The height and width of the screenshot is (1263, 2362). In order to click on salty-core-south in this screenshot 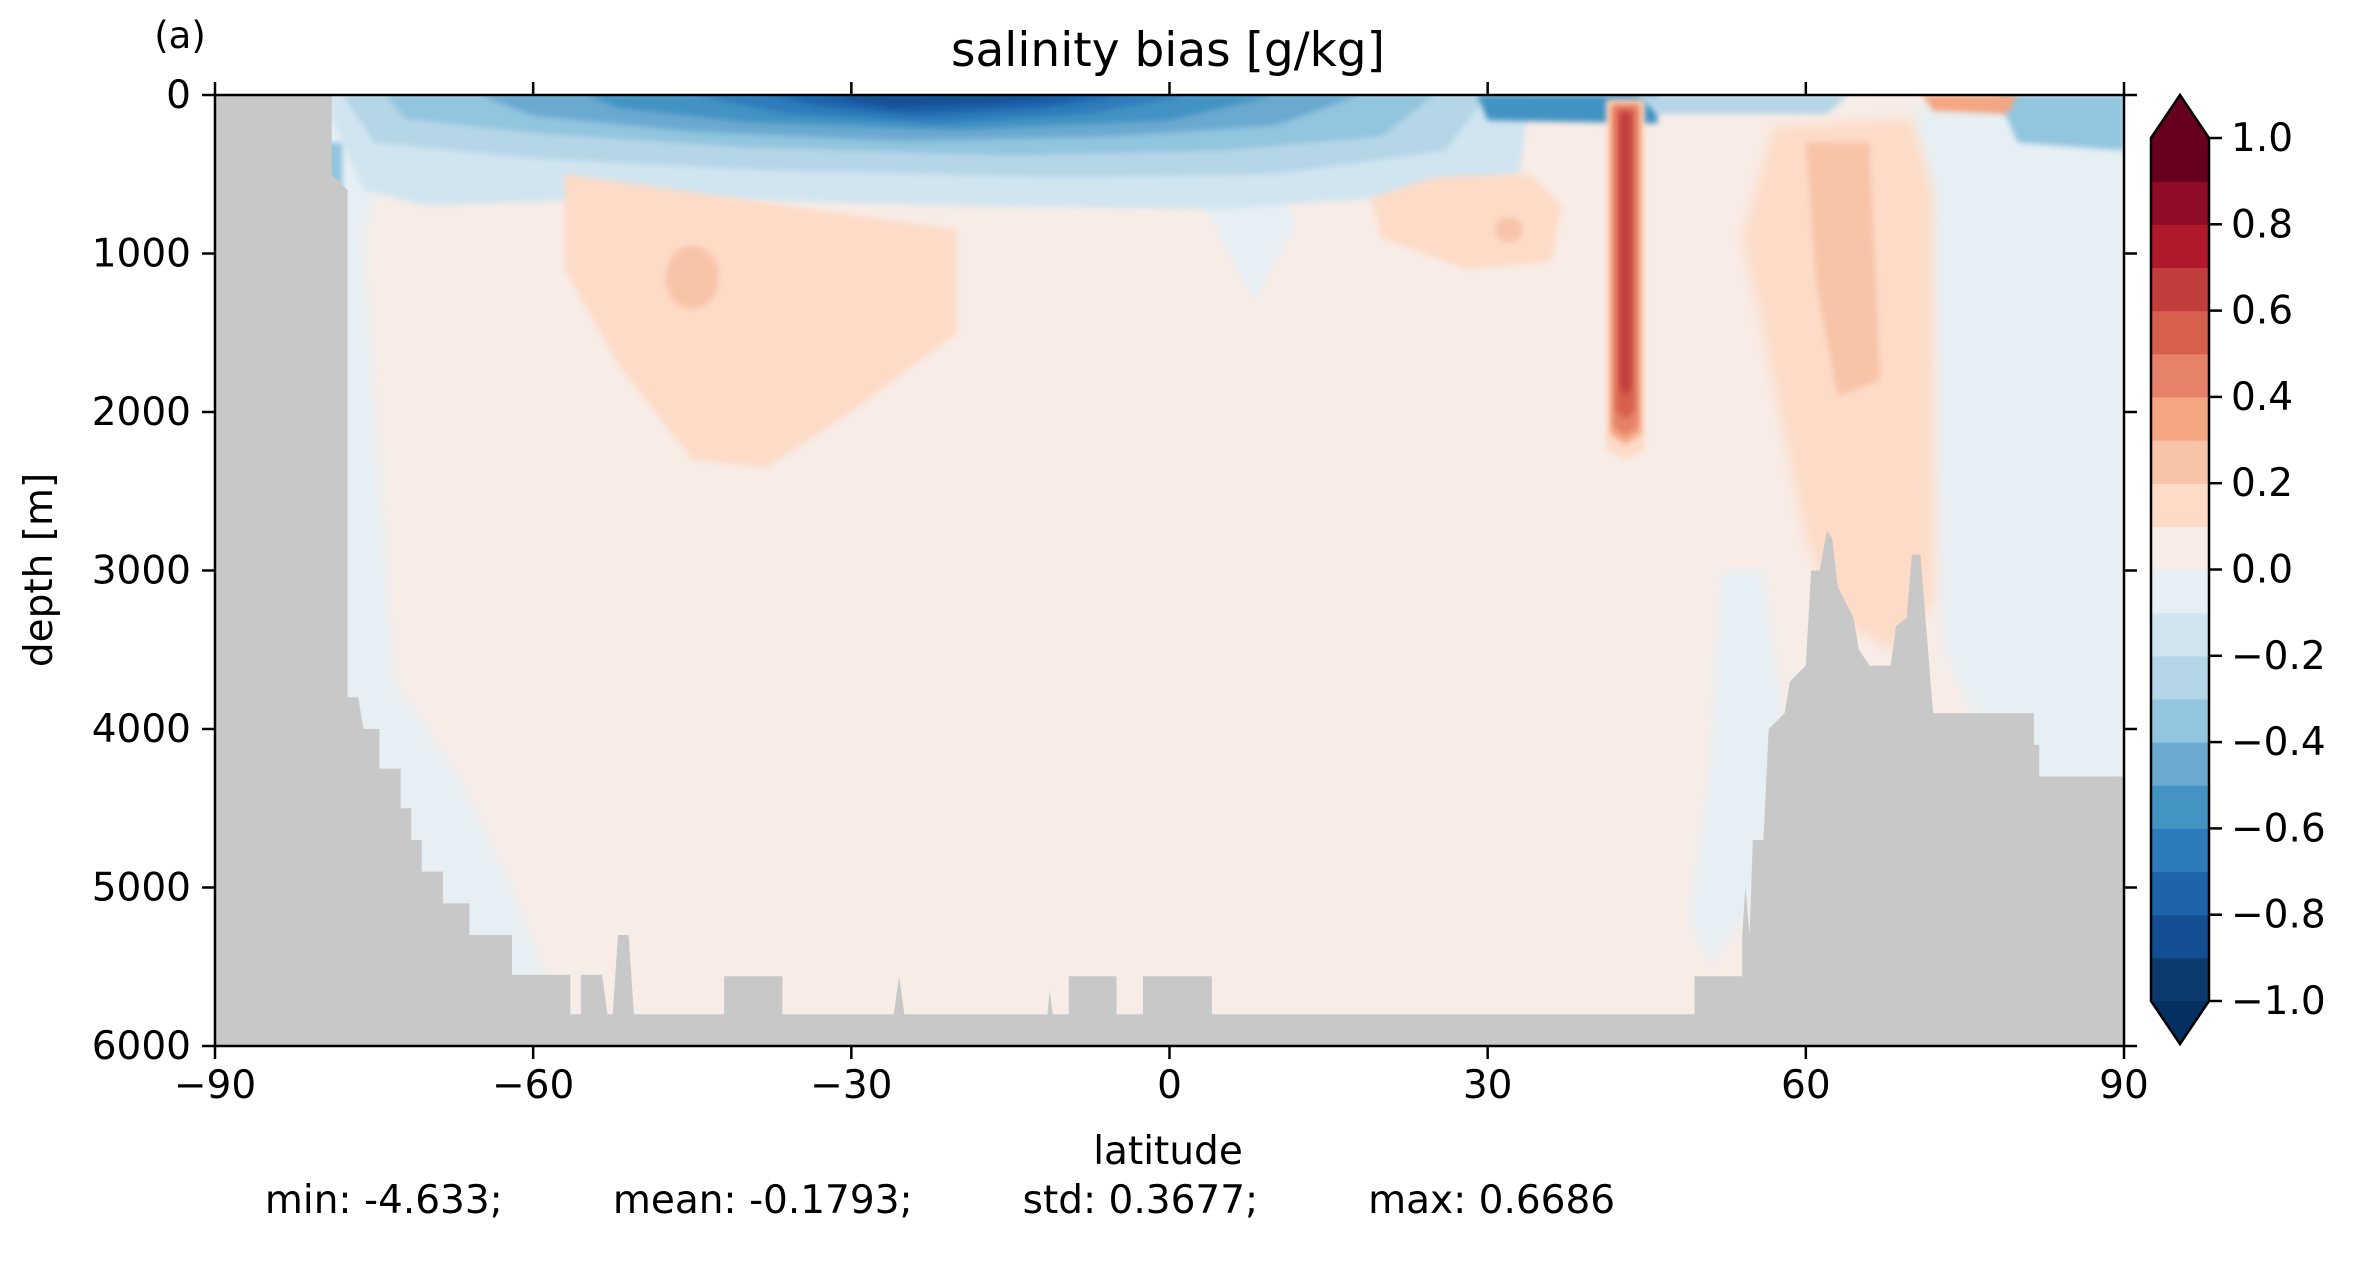, I will do `click(692, 277)`.